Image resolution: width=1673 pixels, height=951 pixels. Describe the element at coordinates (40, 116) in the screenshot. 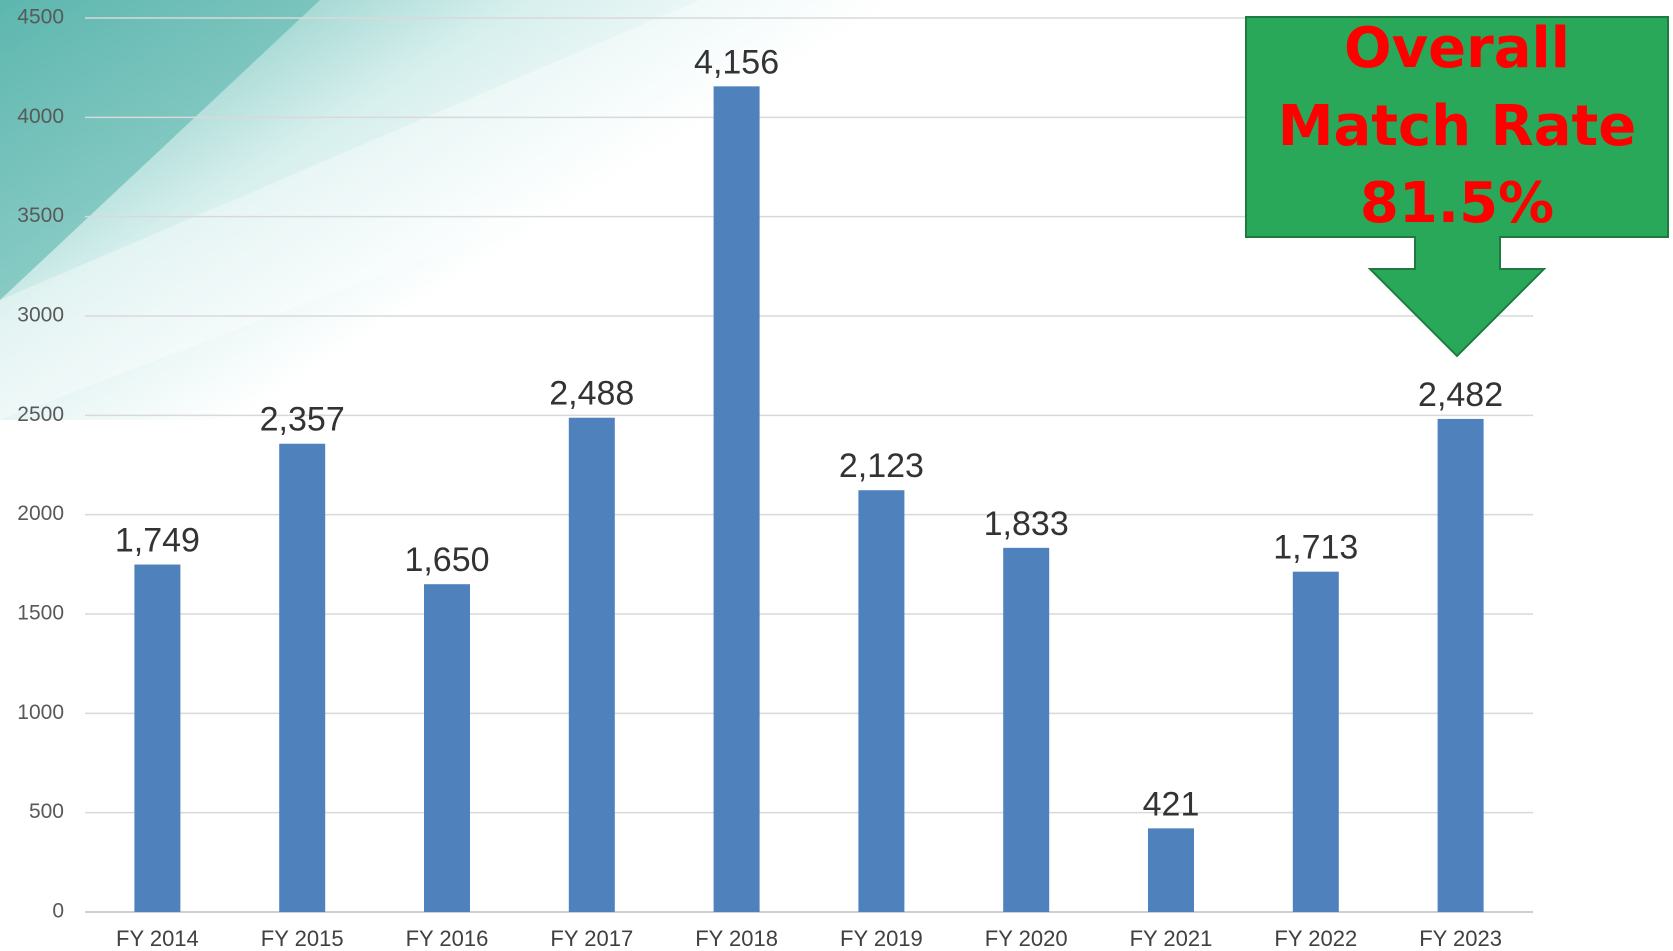

I see `y-tick-label: 4000` at that location.